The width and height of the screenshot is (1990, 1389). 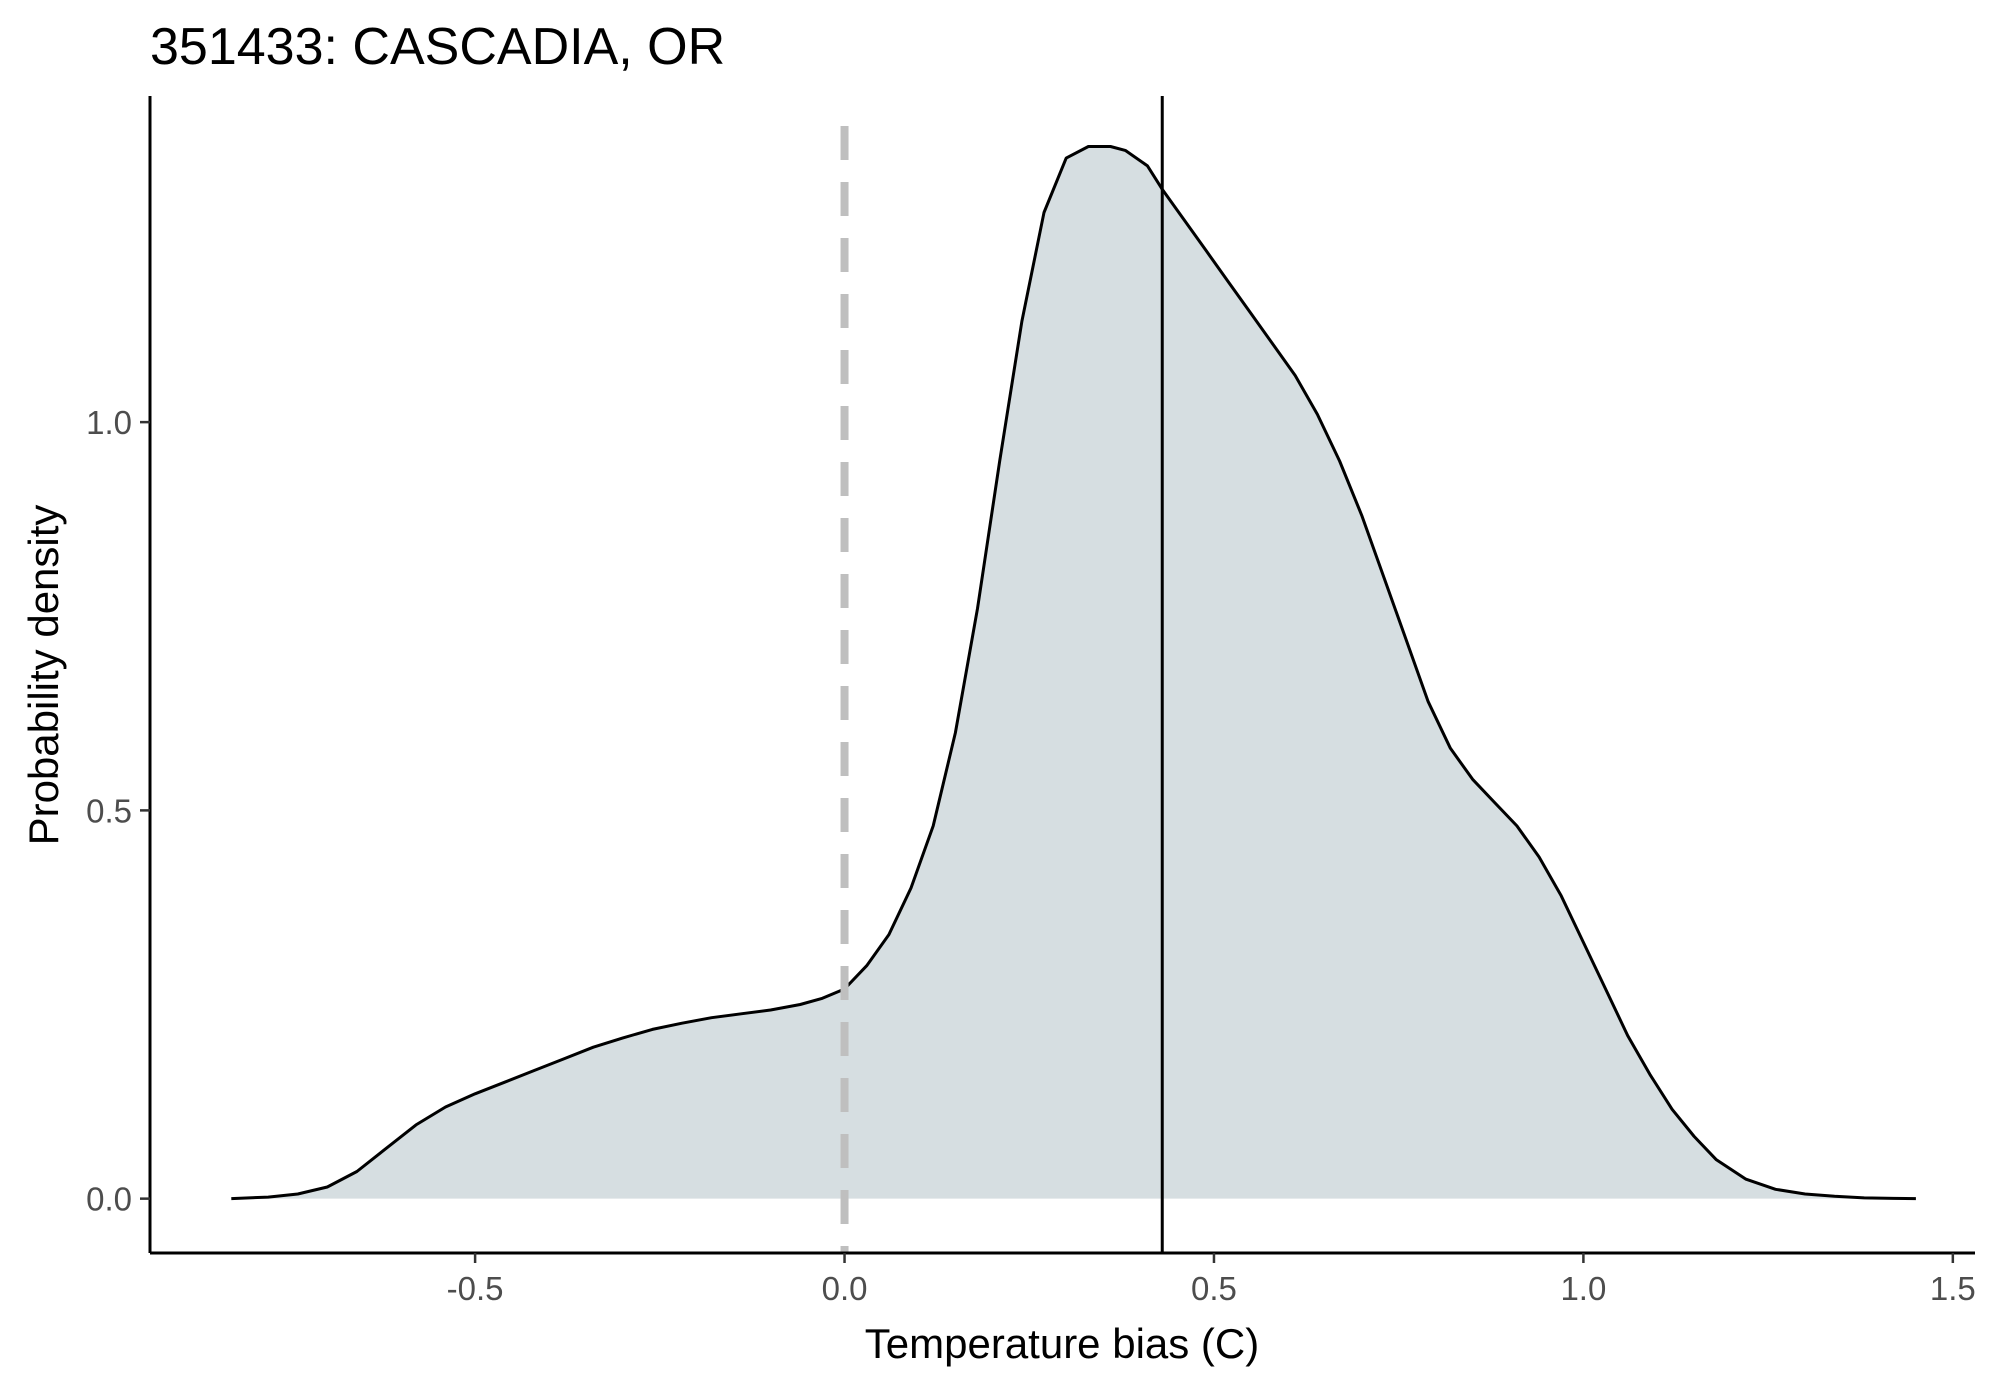 I want to click on x-tick-label: 1.5, so click(x=1953, y=1288).